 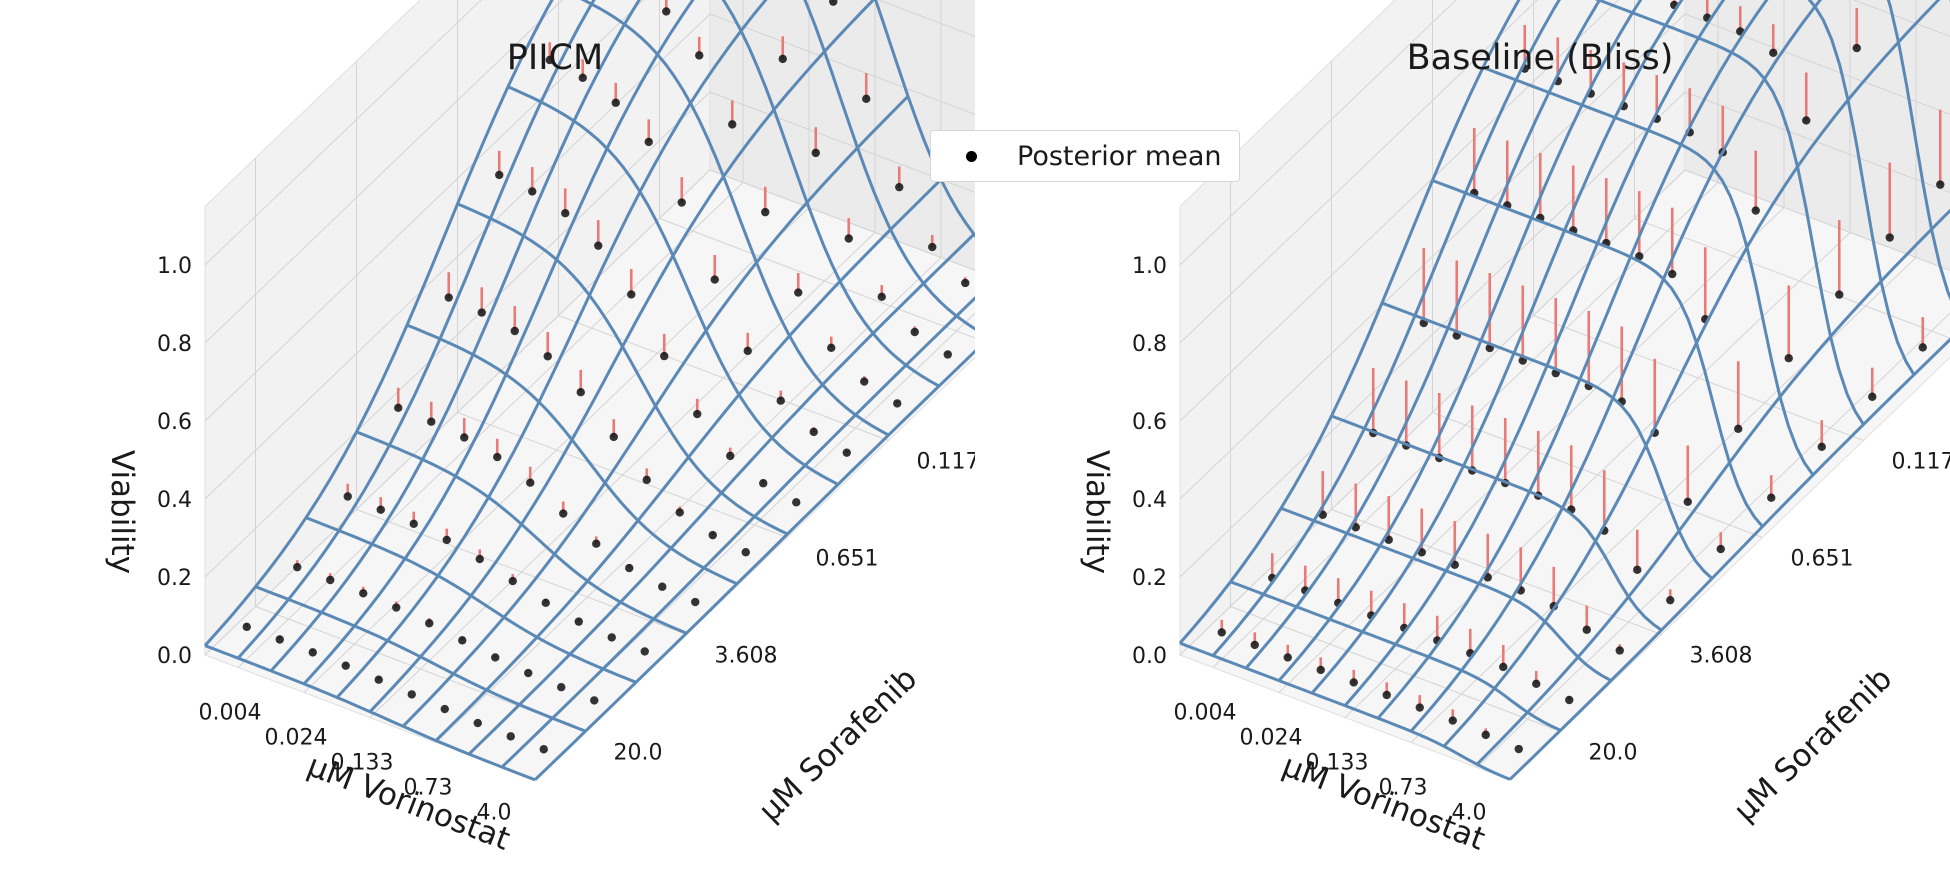 I want to click on z-tick-label: 0.2, so click(x=1149, y=578).